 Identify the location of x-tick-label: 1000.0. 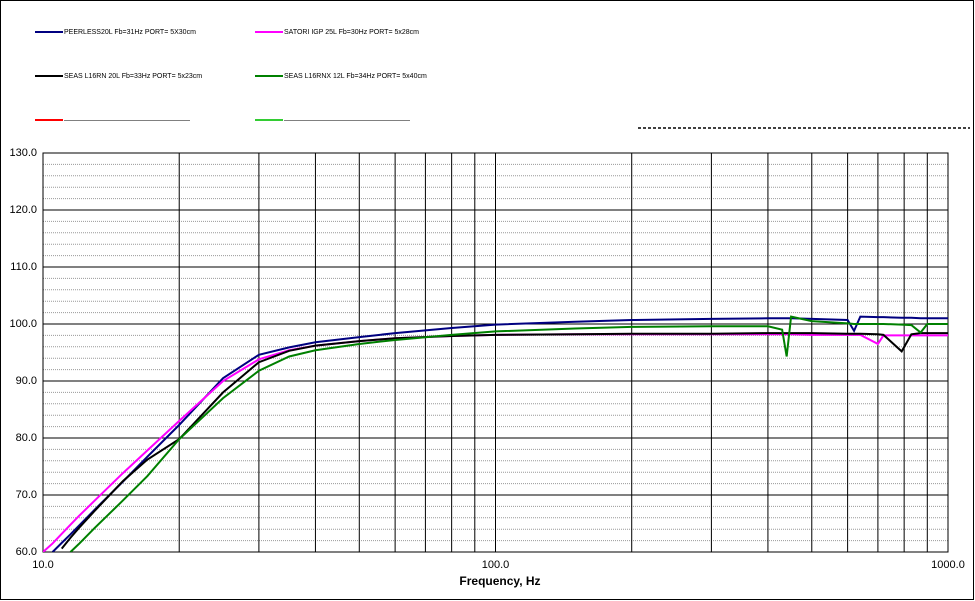
(948, 565).